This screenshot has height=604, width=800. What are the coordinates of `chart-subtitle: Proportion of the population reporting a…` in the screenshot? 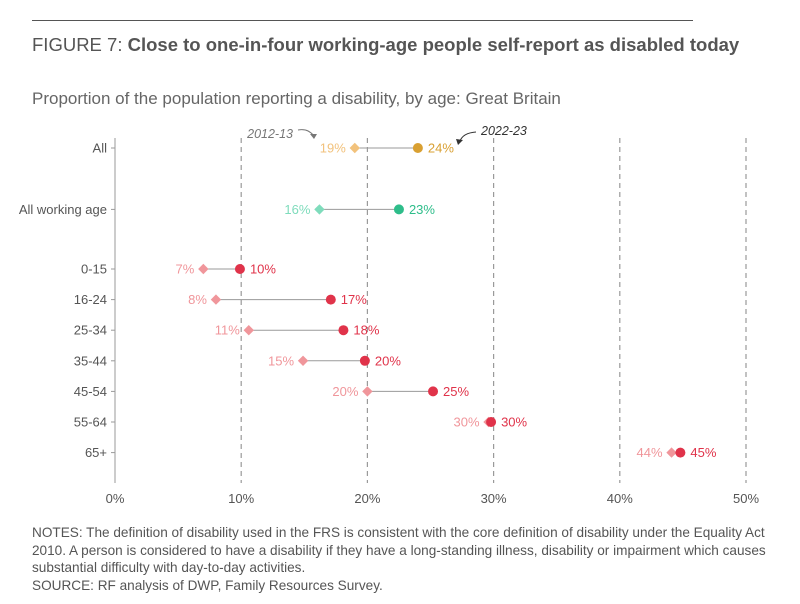 It's located at (296, 98).